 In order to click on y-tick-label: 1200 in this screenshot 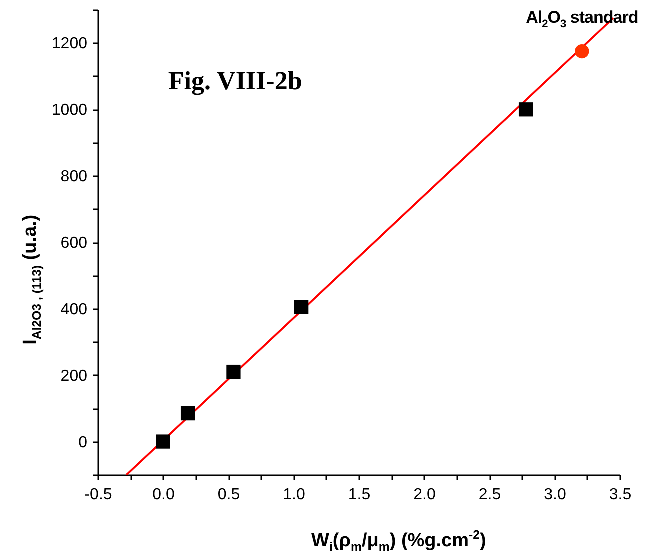, I will do `click(70, 44)`.